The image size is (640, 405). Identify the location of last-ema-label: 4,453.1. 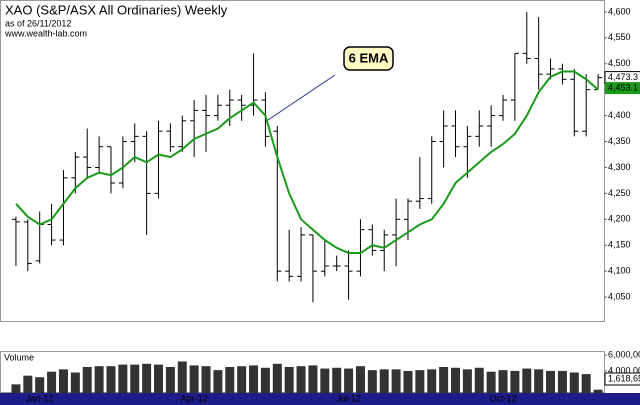
(623, 87).